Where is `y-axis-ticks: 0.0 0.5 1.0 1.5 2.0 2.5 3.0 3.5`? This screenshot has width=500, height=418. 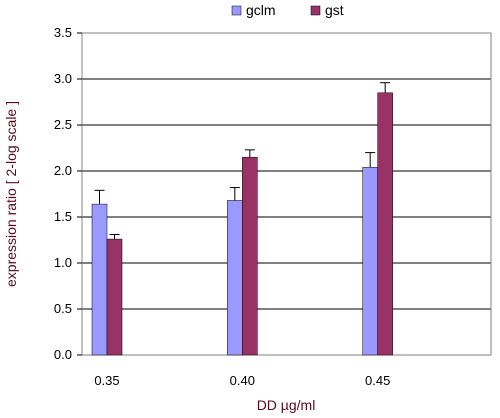
y-axis-ticks: 0.0 0.5 1.0 1.5 2.0 2.5 3.0 3.5 is located at coordinates (68, 193).